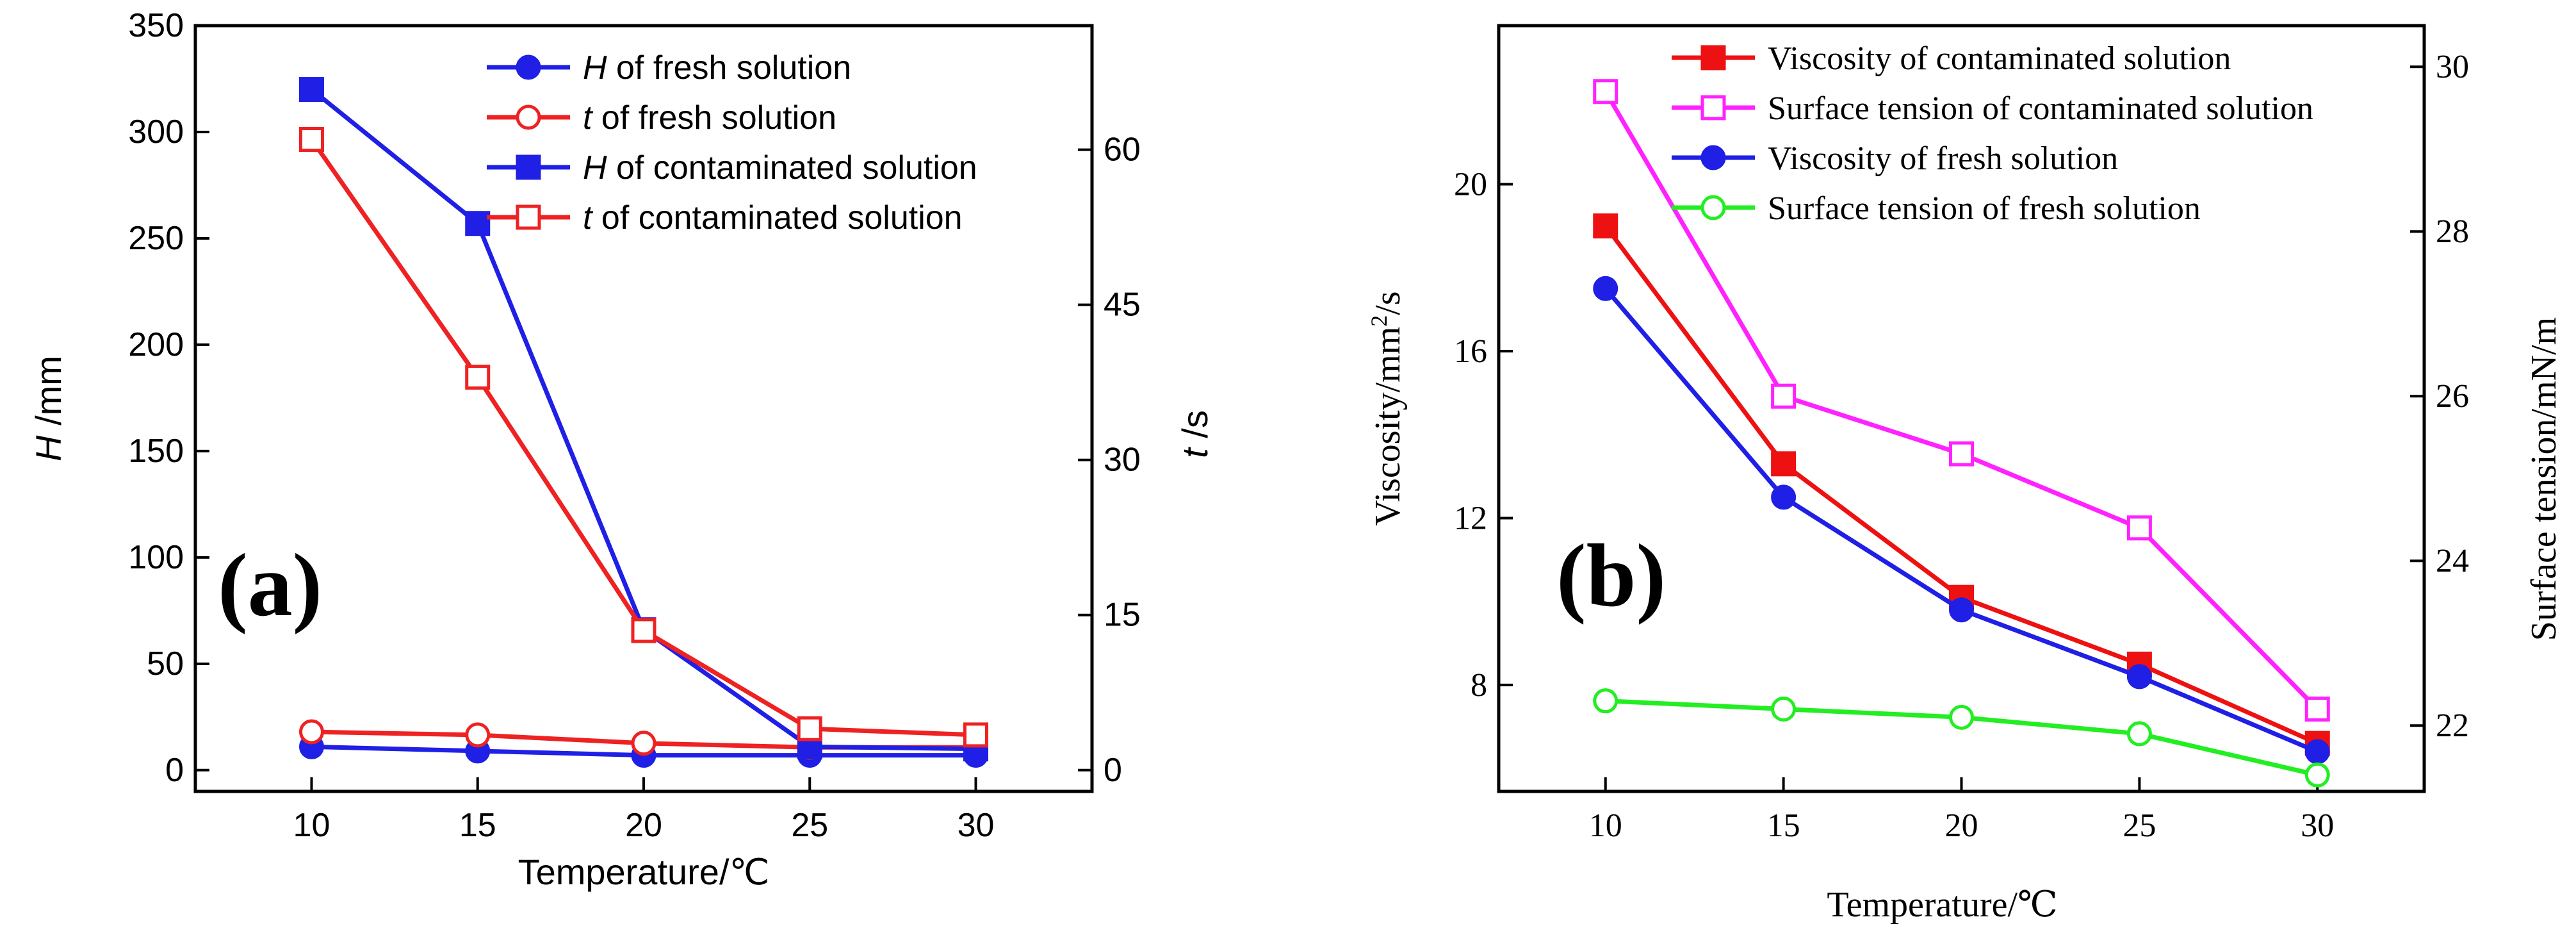 This screenshot has height=942, width=2576. I want to click on legend-item: H of contaminated solution, so click(732, 168).